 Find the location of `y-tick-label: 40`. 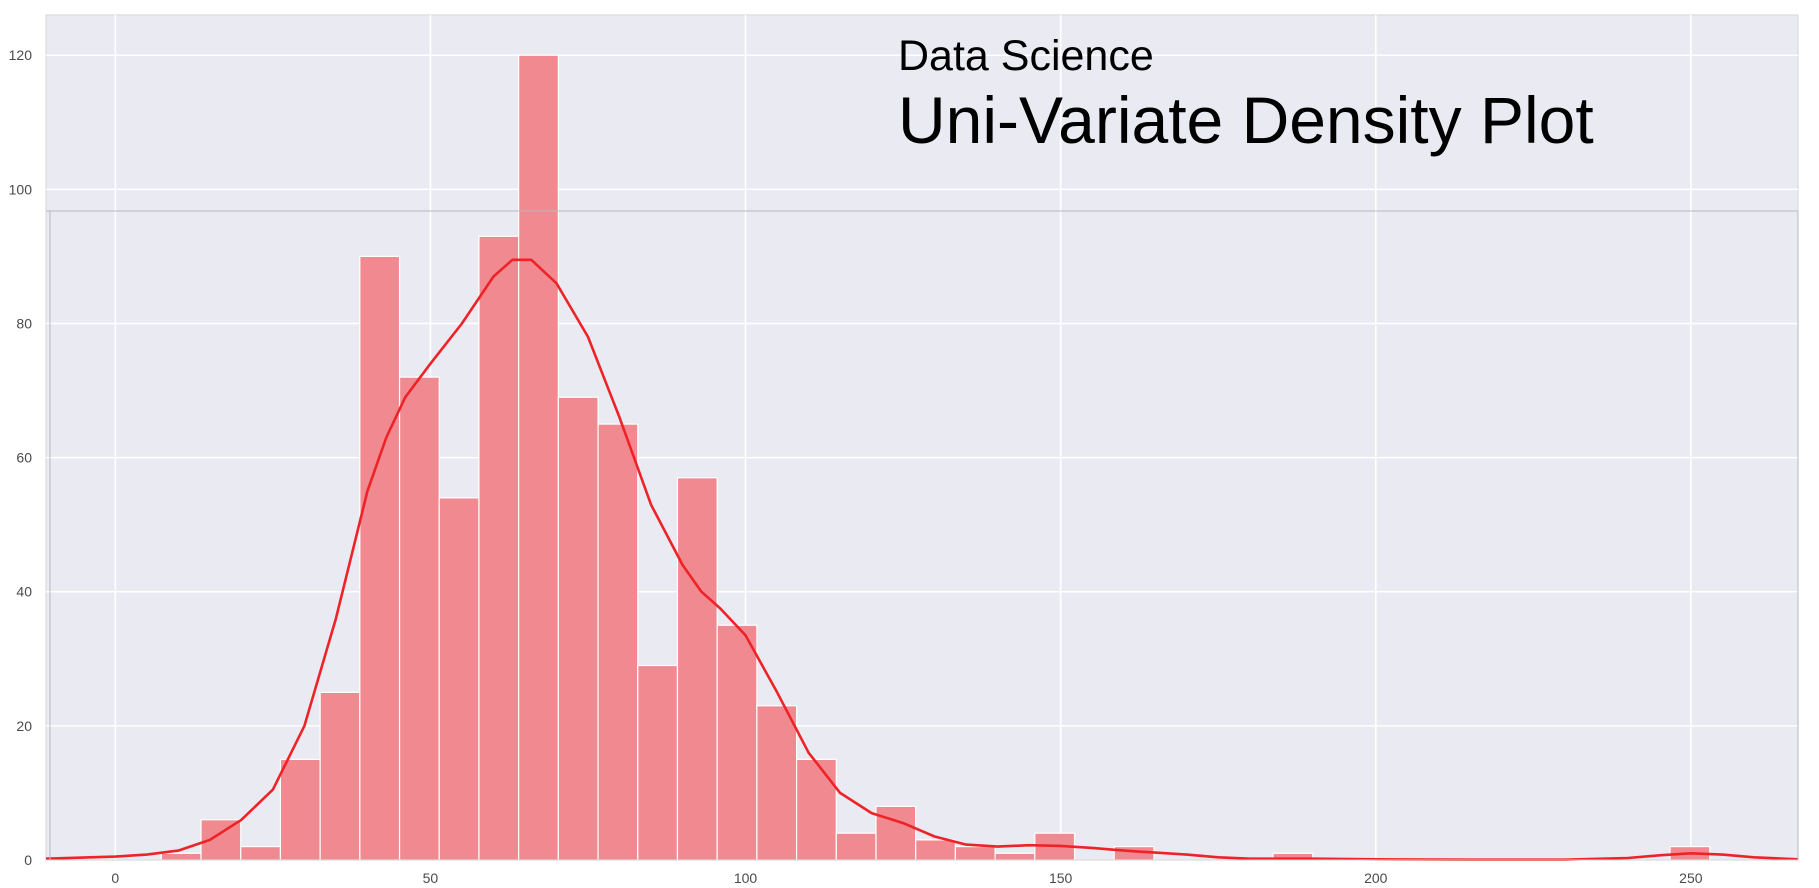

y-tick-label: 40 is located at coordinates (24, 592).